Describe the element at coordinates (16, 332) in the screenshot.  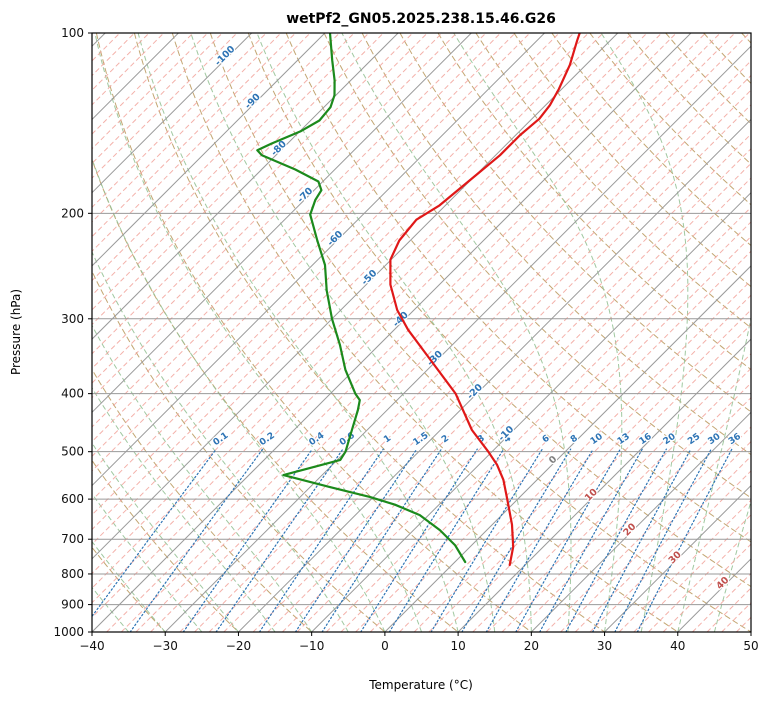
I see `y-axis-label: Pressure (hPa)` at that location.